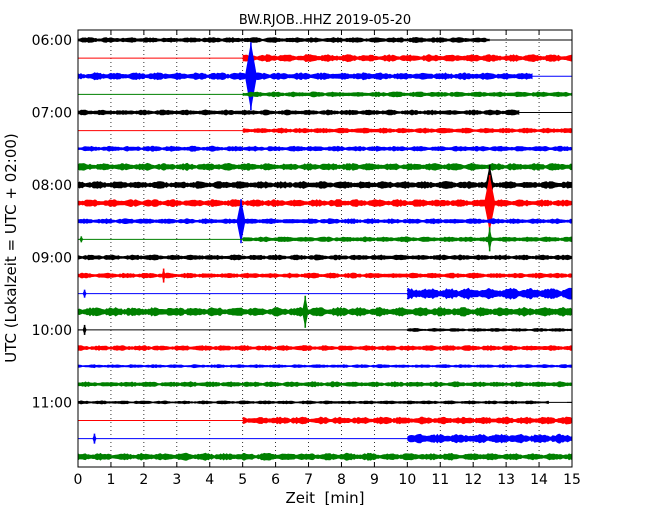 Image resolution: width=650 pixels, height=520 pixels. What do you see at coordinates (110, 480) in the screenshot?
I see `x-tick-label: 1` at bounding box center [110, 480].